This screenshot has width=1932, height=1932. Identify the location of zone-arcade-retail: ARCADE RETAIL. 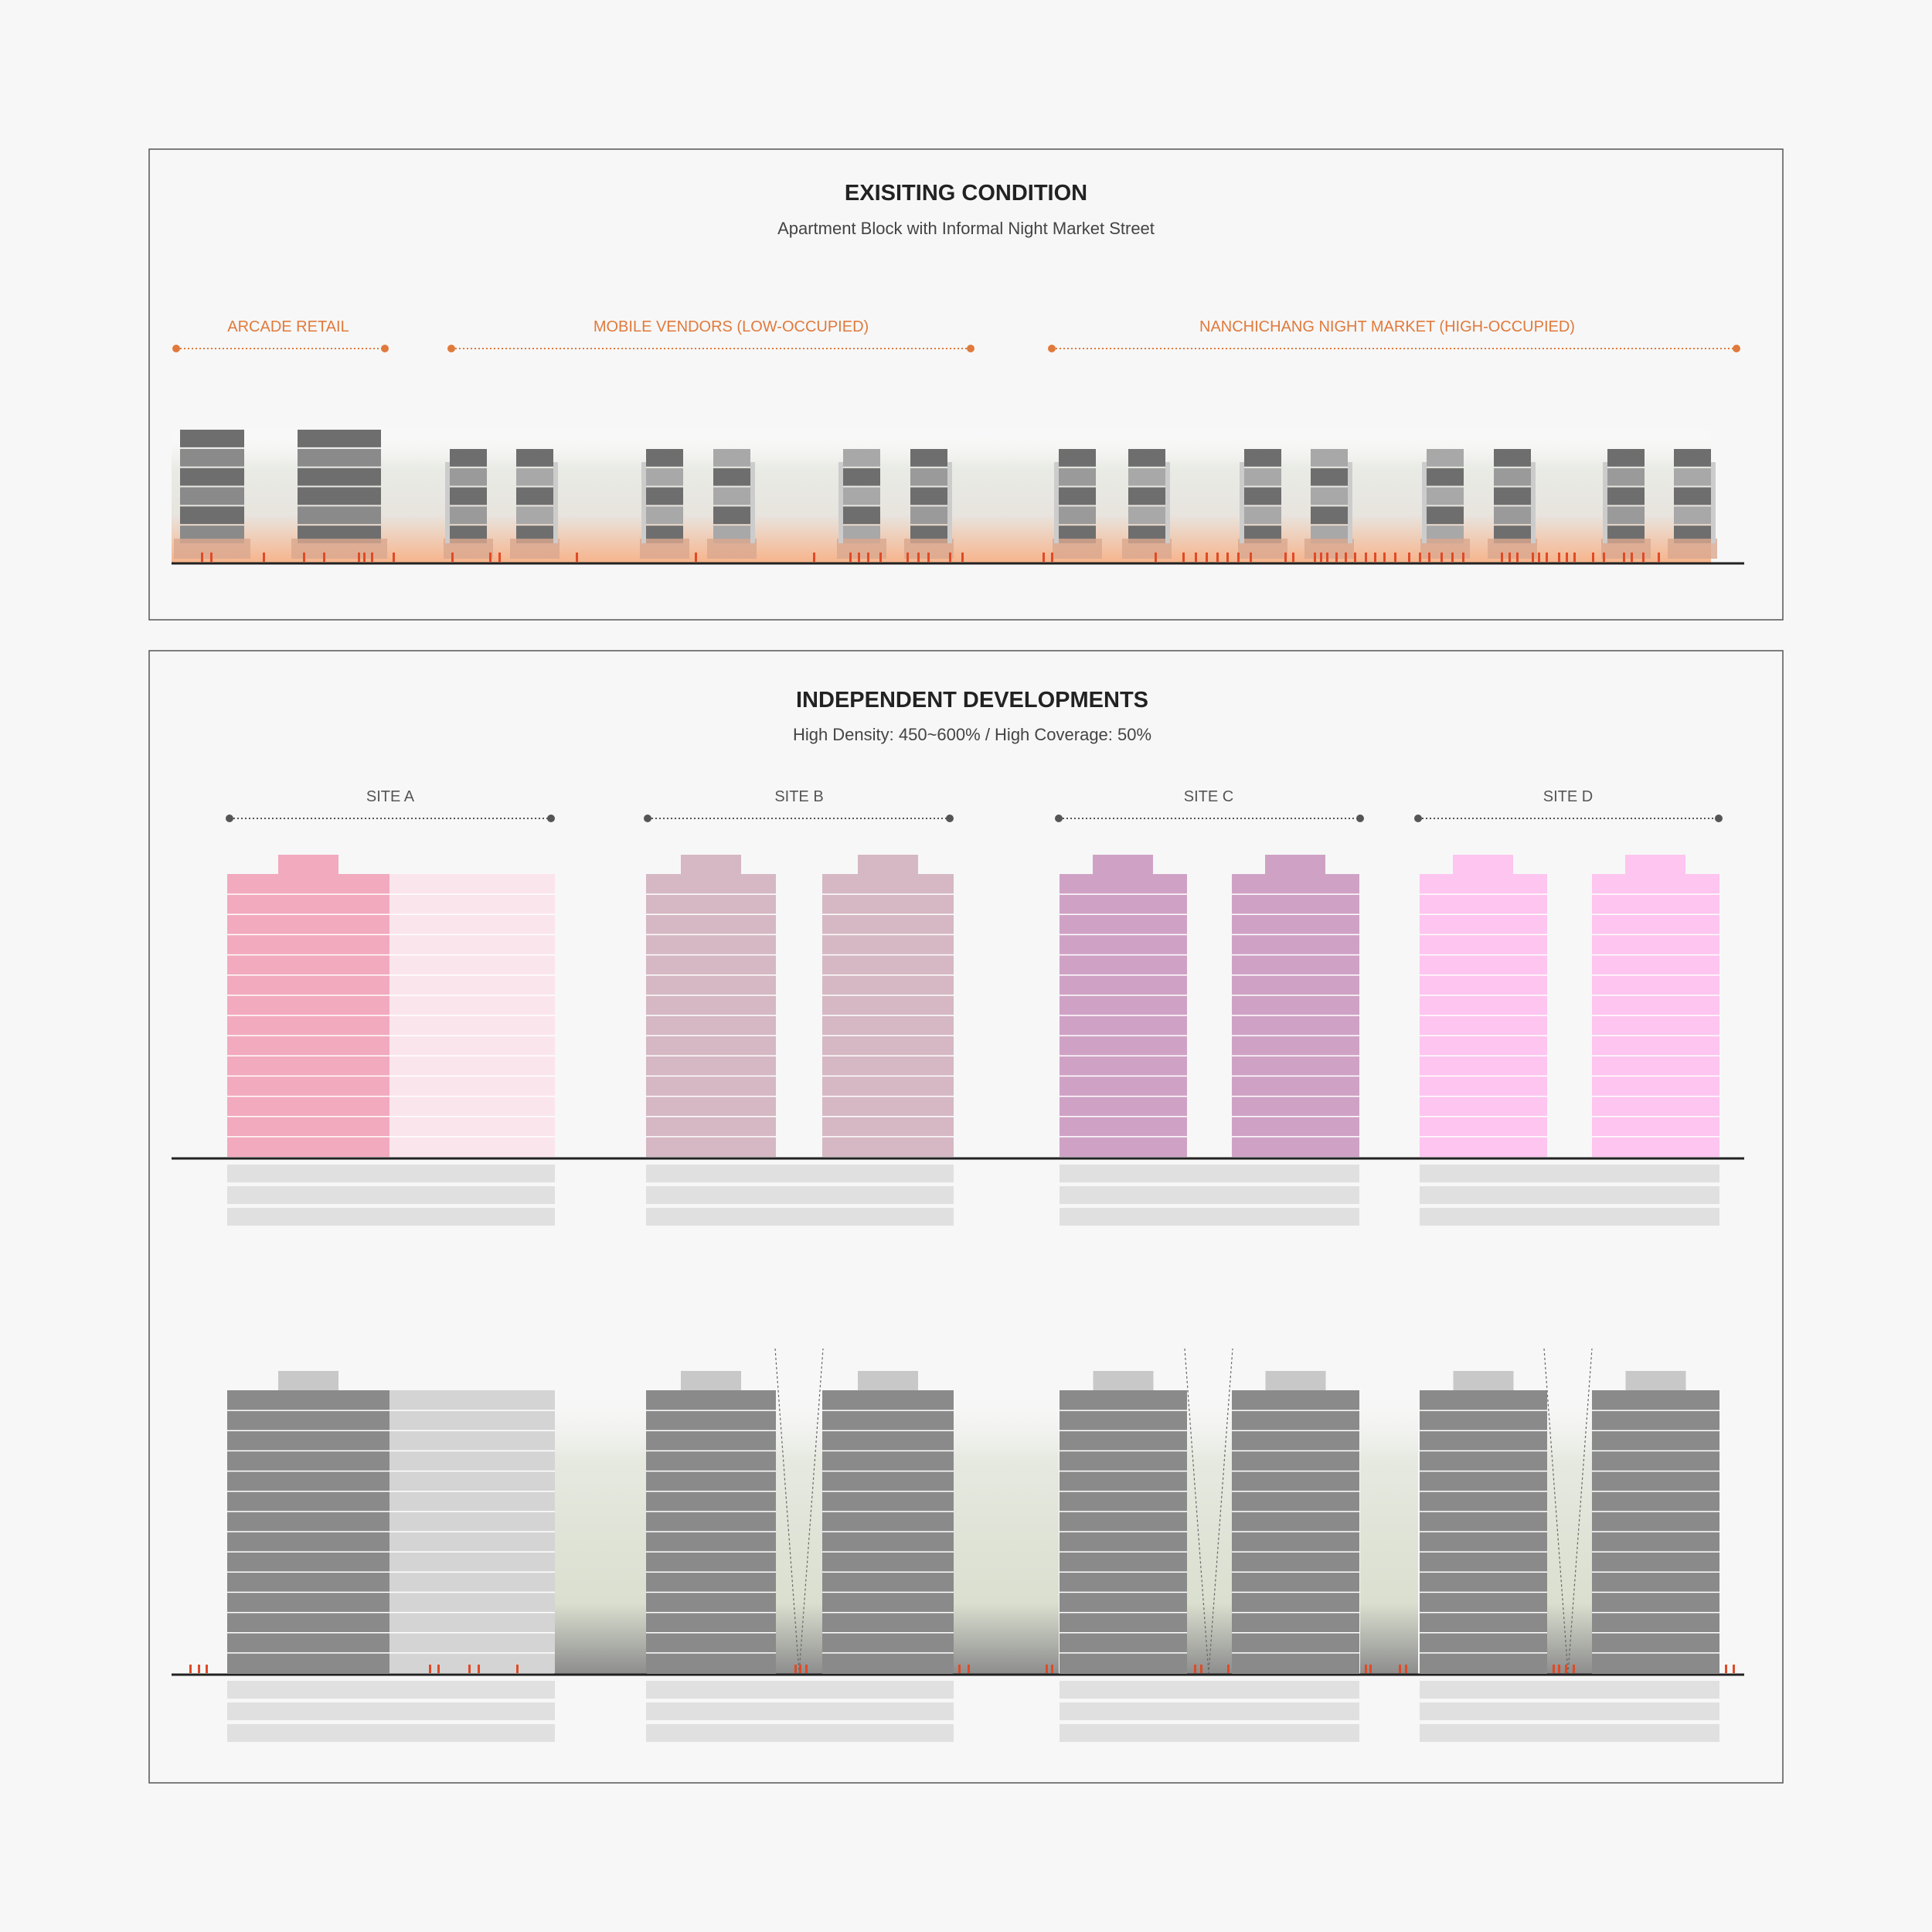
(280, 335).